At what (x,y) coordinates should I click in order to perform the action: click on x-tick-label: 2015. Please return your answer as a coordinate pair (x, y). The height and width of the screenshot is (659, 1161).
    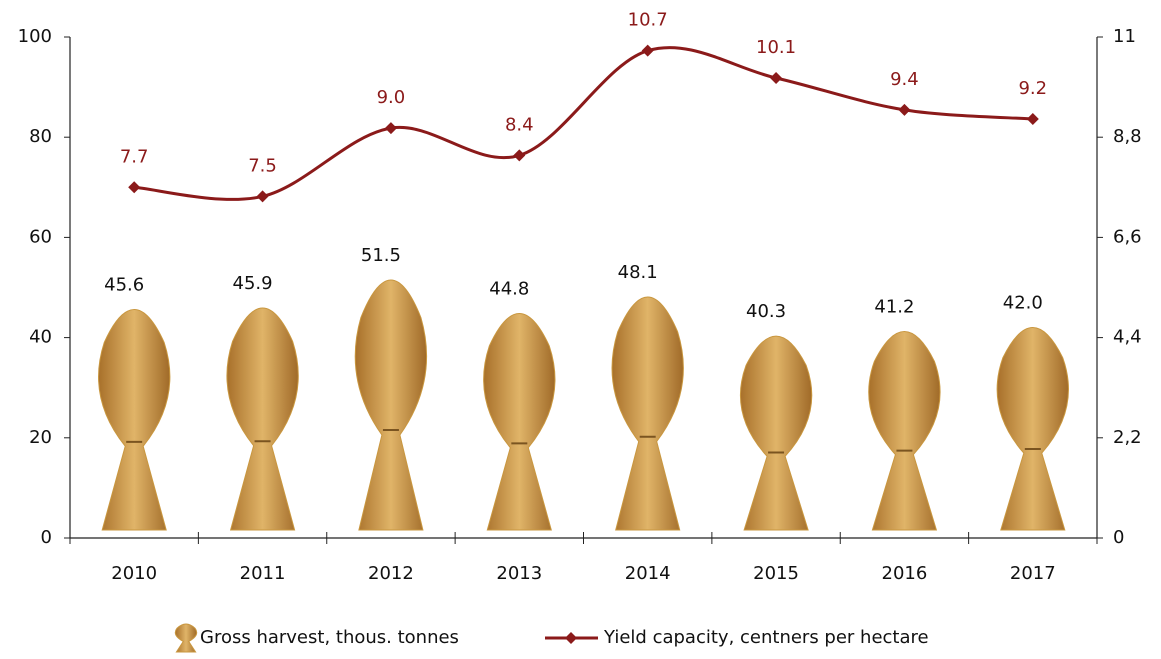
    Looking at the image, I should click on (776, 573).